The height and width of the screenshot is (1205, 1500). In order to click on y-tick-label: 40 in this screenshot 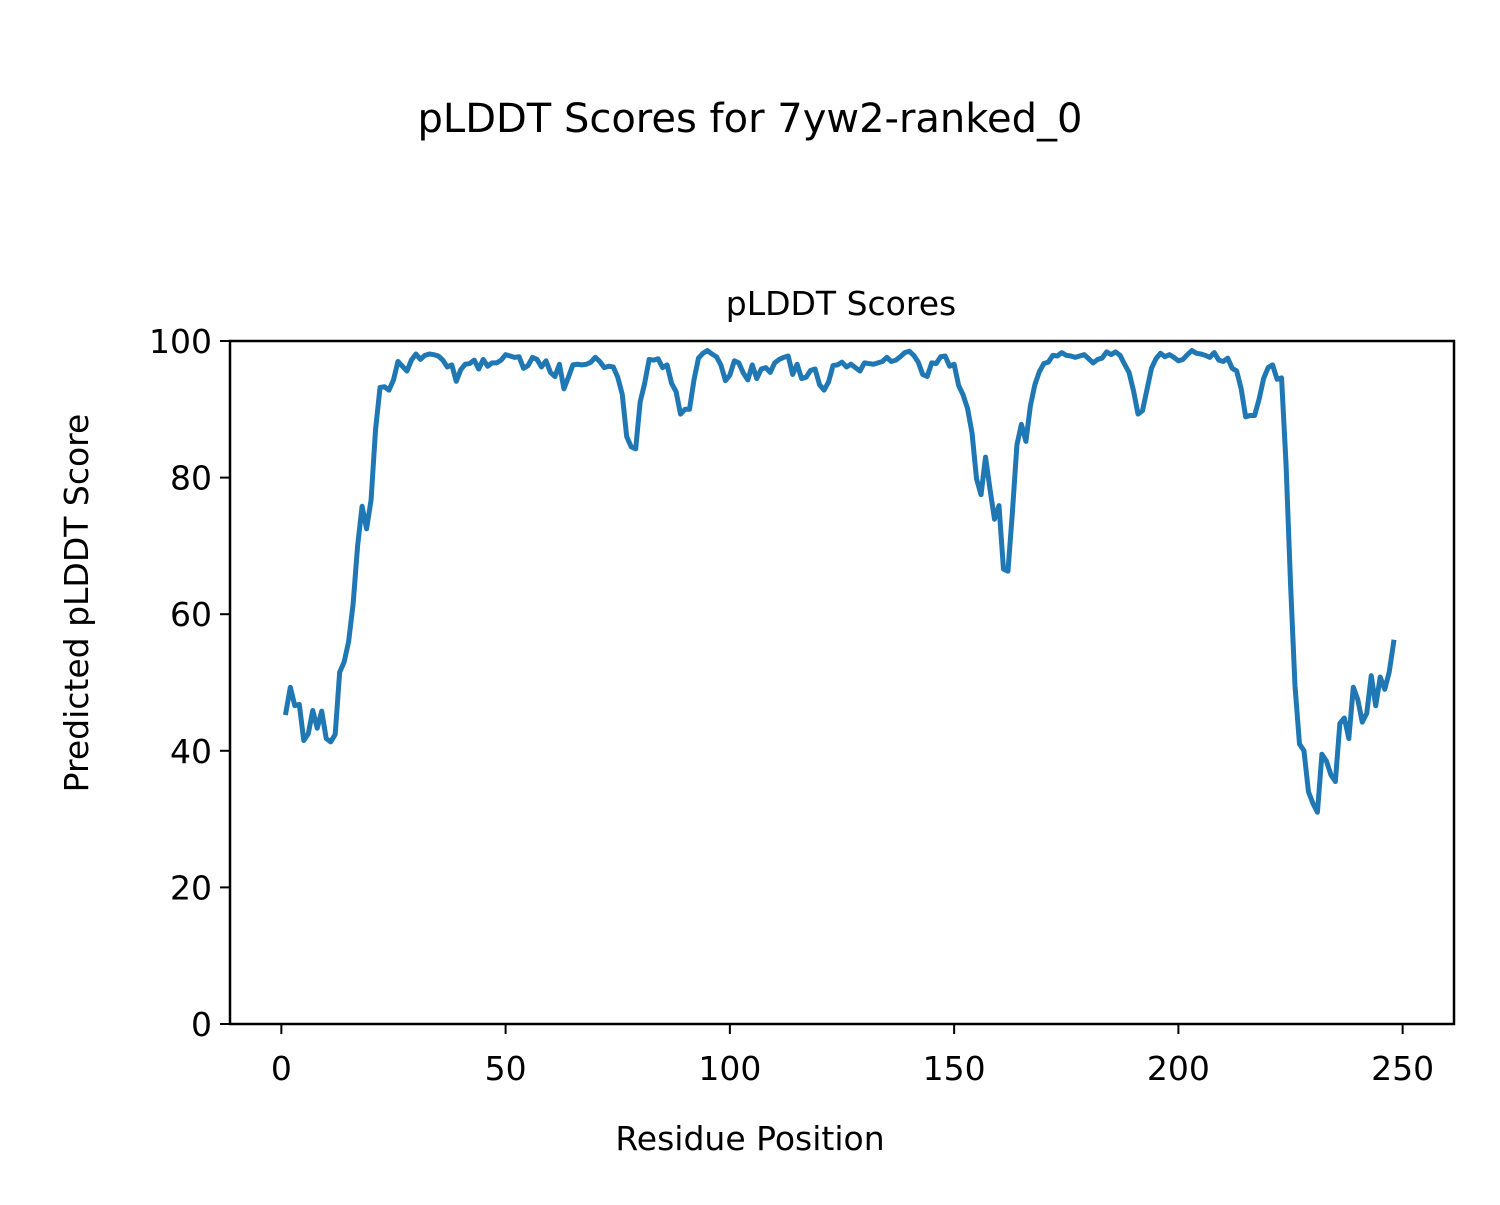, I will do `click(191, 751)`.